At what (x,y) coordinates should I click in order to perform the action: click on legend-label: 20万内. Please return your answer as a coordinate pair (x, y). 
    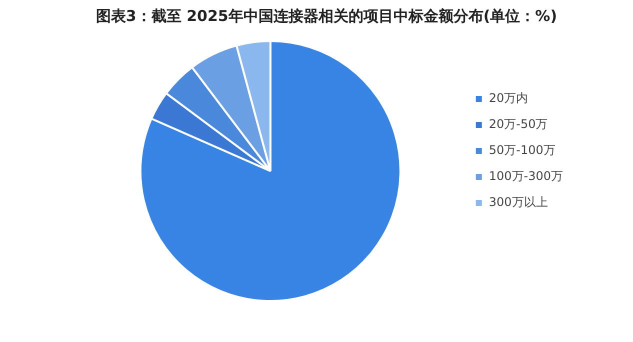
    Looking at the image, I should click on (508, 98).